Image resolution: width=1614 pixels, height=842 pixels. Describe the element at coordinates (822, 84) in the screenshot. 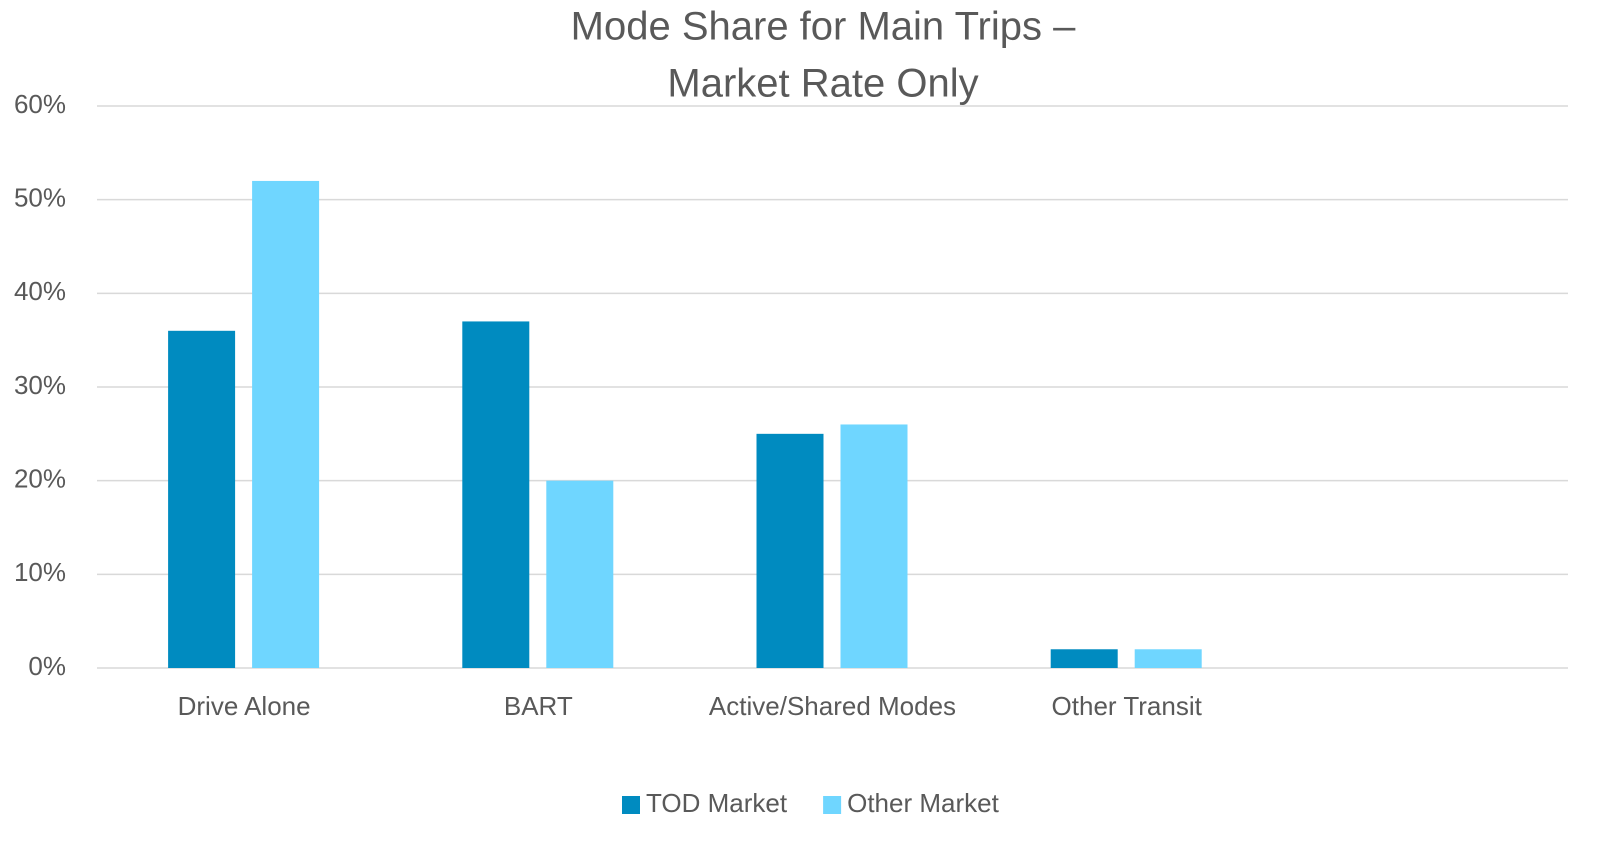

I see `chart-title: Market Rate Only` at that location.